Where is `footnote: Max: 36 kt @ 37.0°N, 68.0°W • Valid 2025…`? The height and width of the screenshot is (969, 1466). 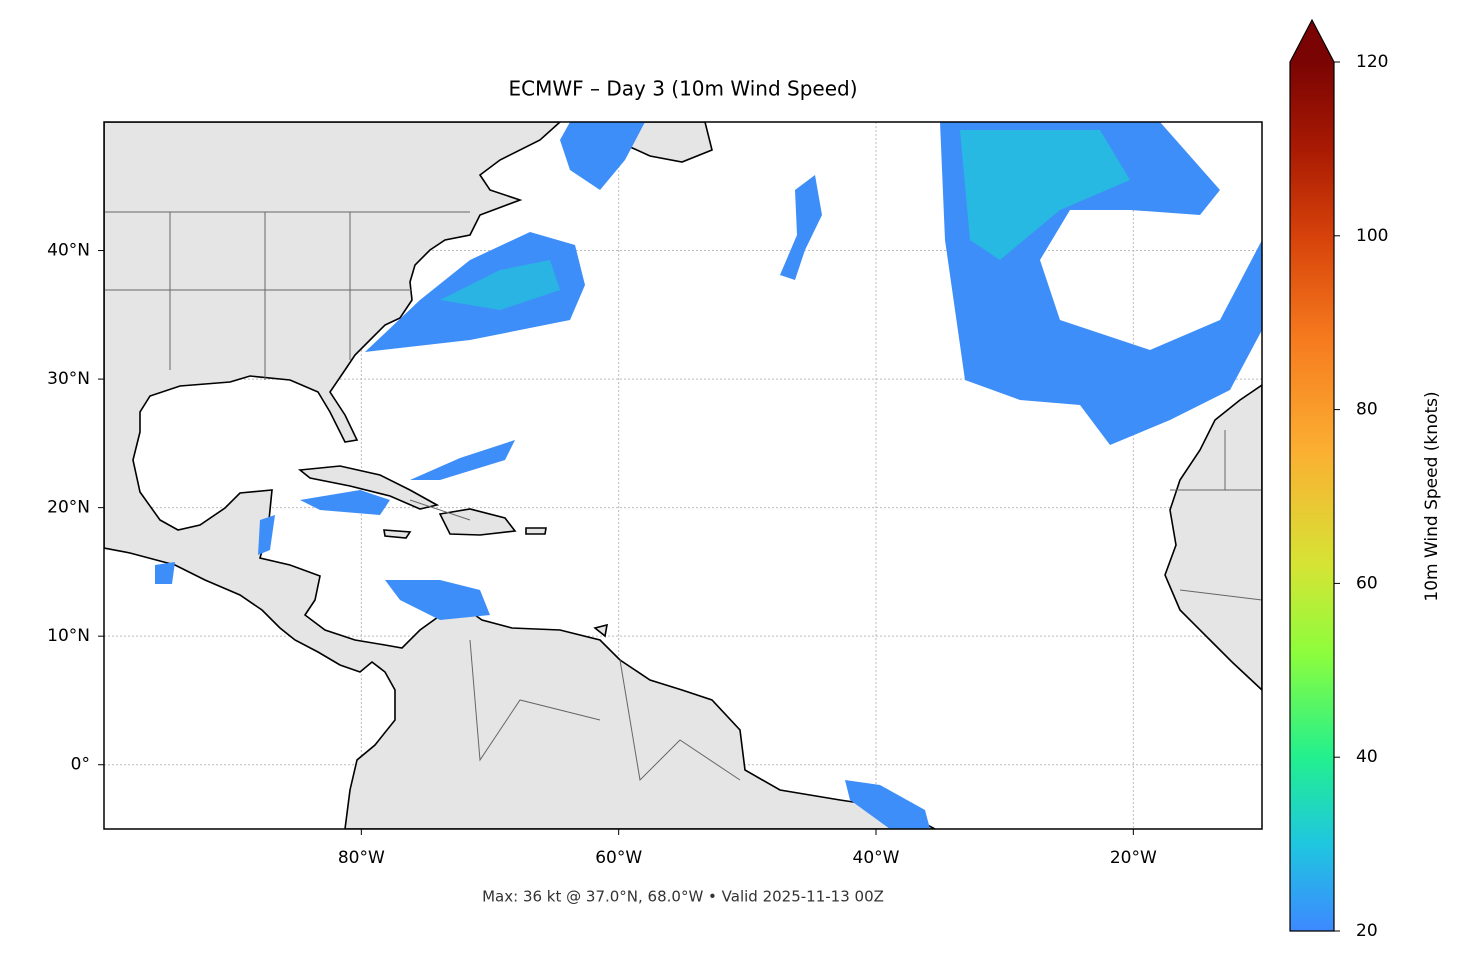
footnote: Max: 36 kt @ 37.0°N, 68.0°W • Valid 2025… is located at coordinates (683, 897).